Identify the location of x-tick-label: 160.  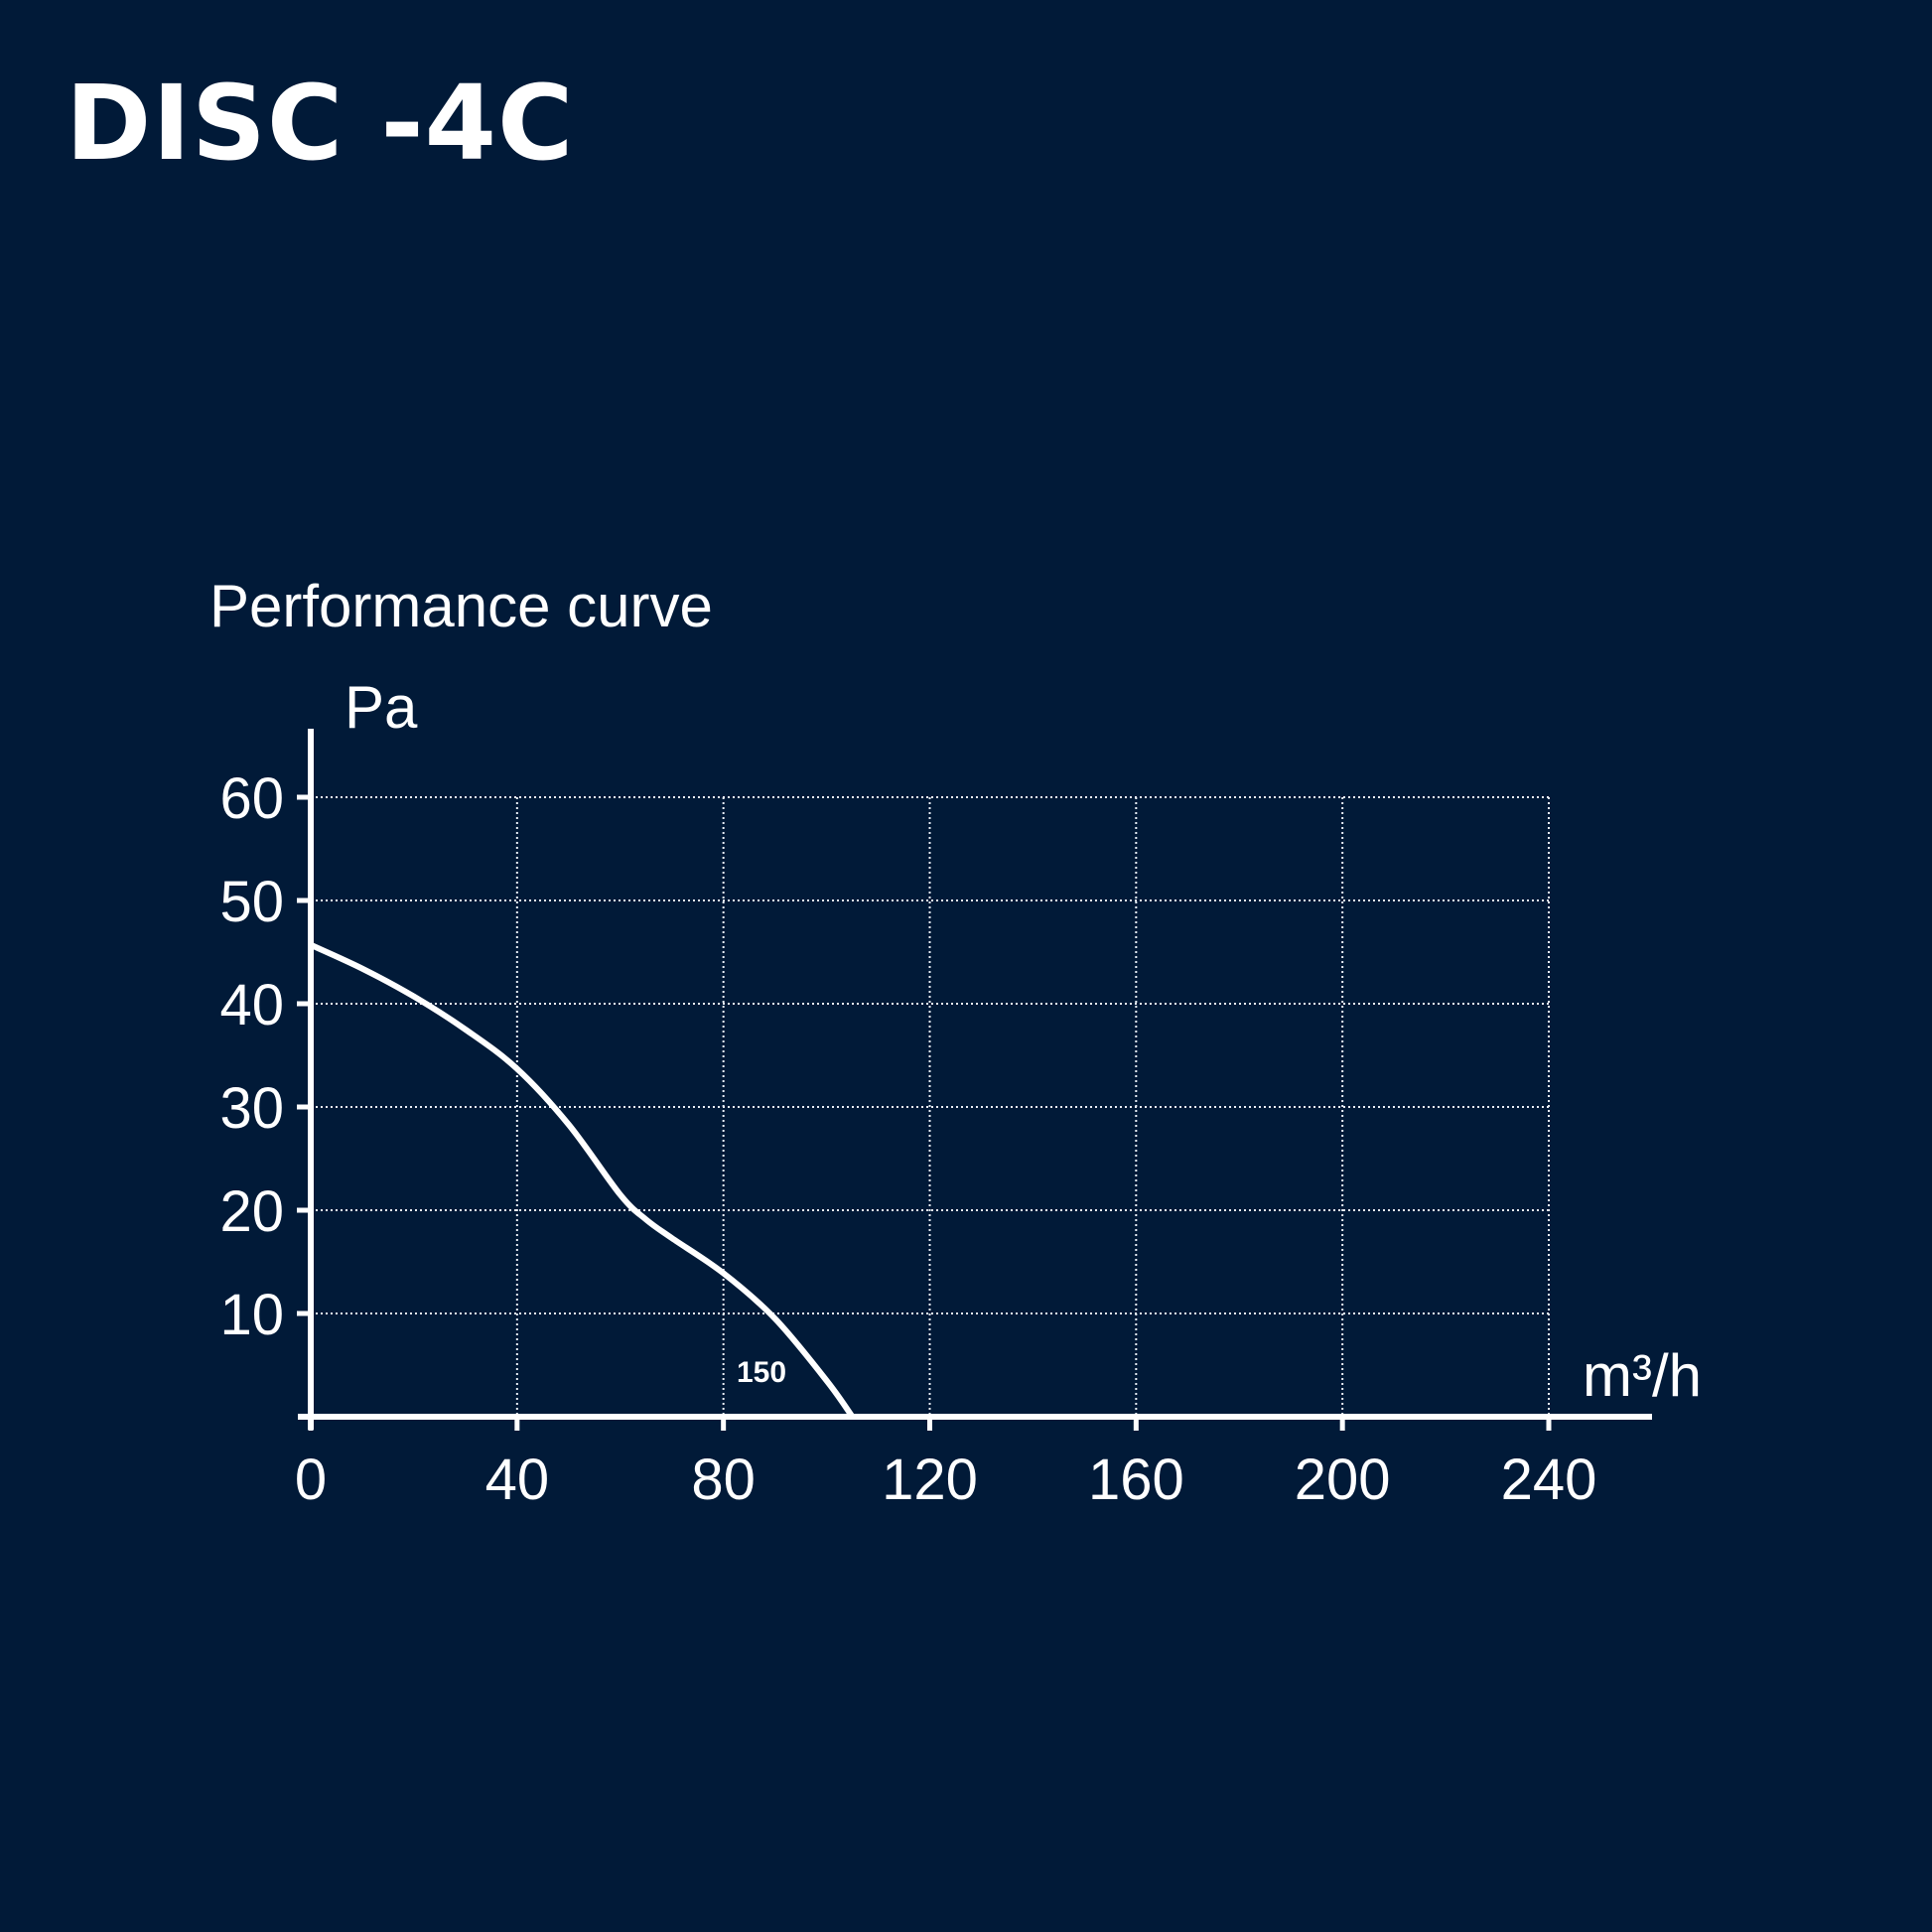
(1136, 1480).